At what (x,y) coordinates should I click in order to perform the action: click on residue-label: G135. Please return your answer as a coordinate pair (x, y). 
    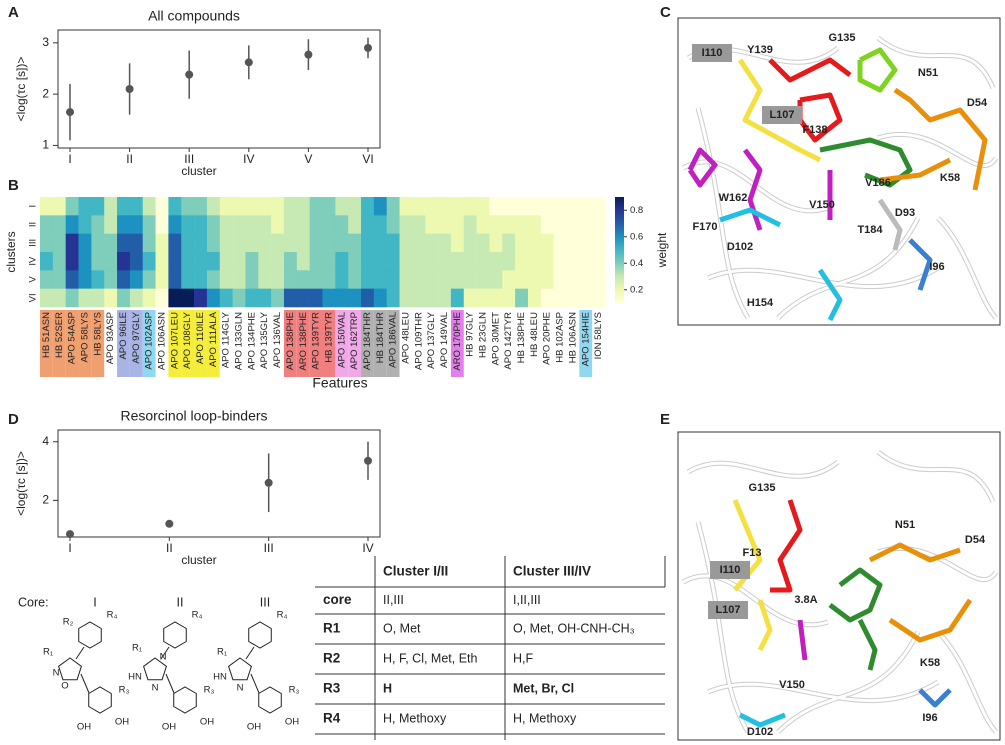
    Looking at the image, I should click on (842, 38).